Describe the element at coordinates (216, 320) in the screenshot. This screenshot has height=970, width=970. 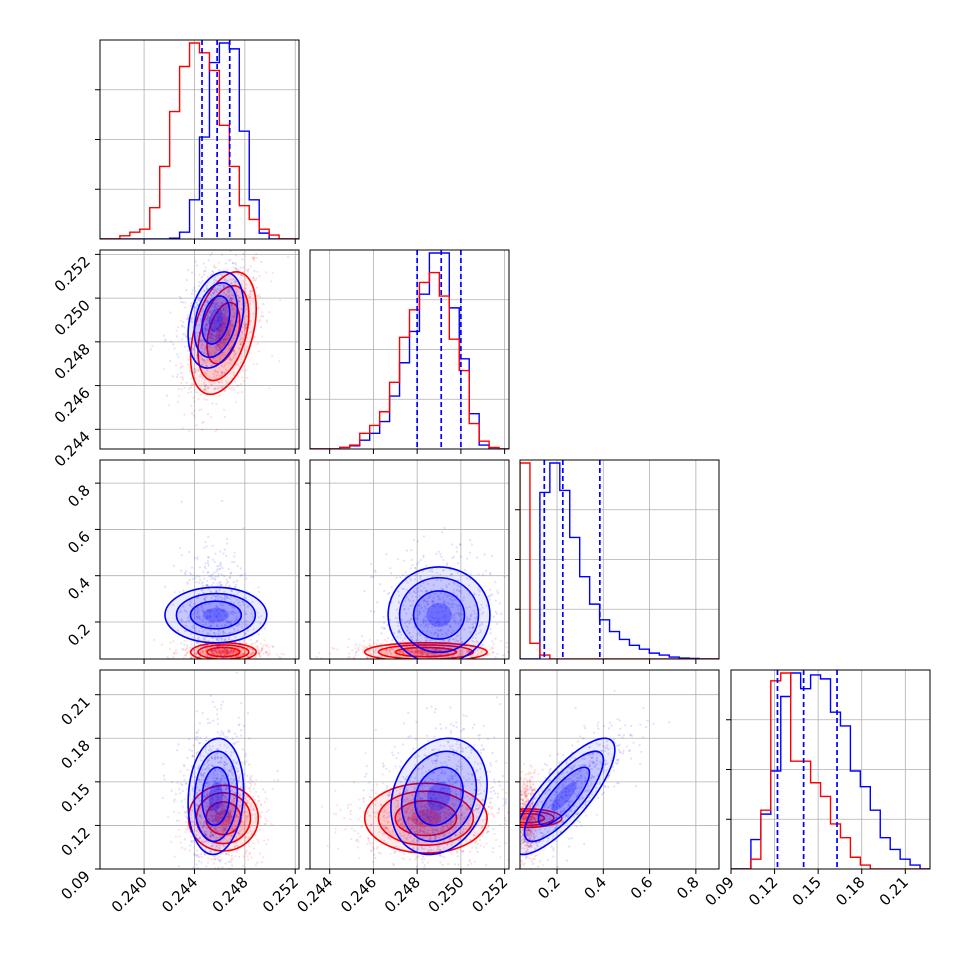
I see `density-fill-blue` at that location.